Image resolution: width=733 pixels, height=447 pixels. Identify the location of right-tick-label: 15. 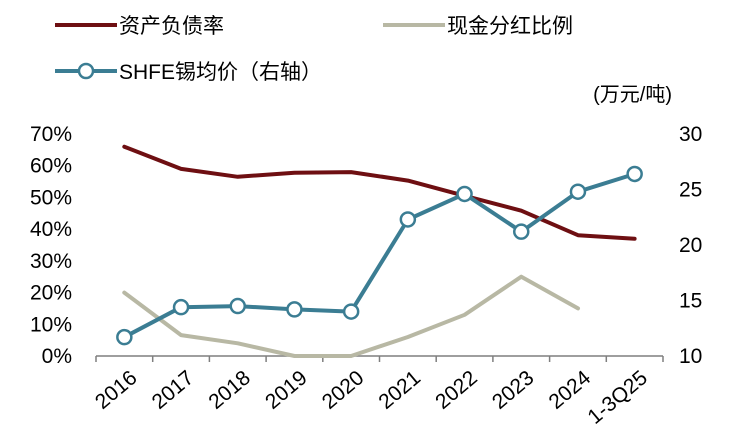
(690, 301).